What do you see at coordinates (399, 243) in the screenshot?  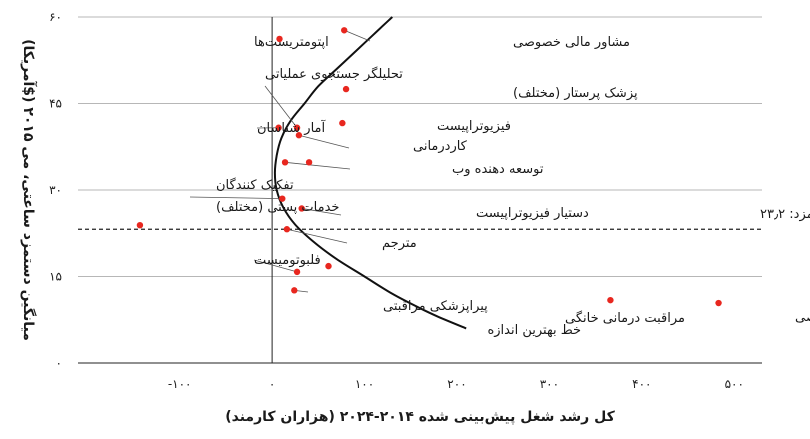 I see `point-label: مترجم` at bounding box center [399, 243].